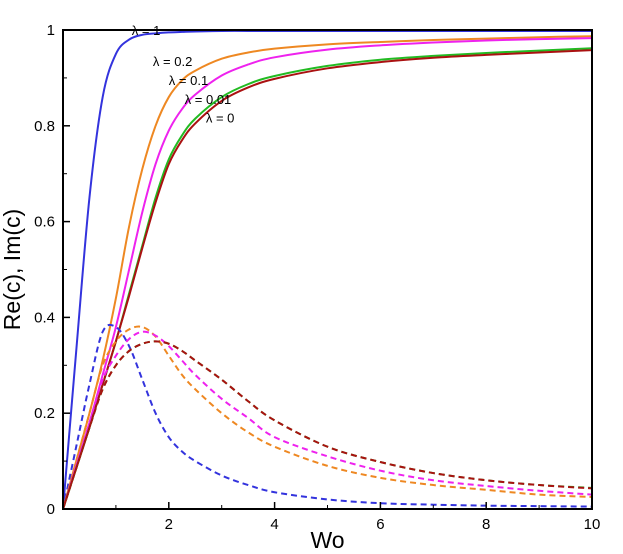  I want to click on y-tick-label: 0.6, so click(44, 222).